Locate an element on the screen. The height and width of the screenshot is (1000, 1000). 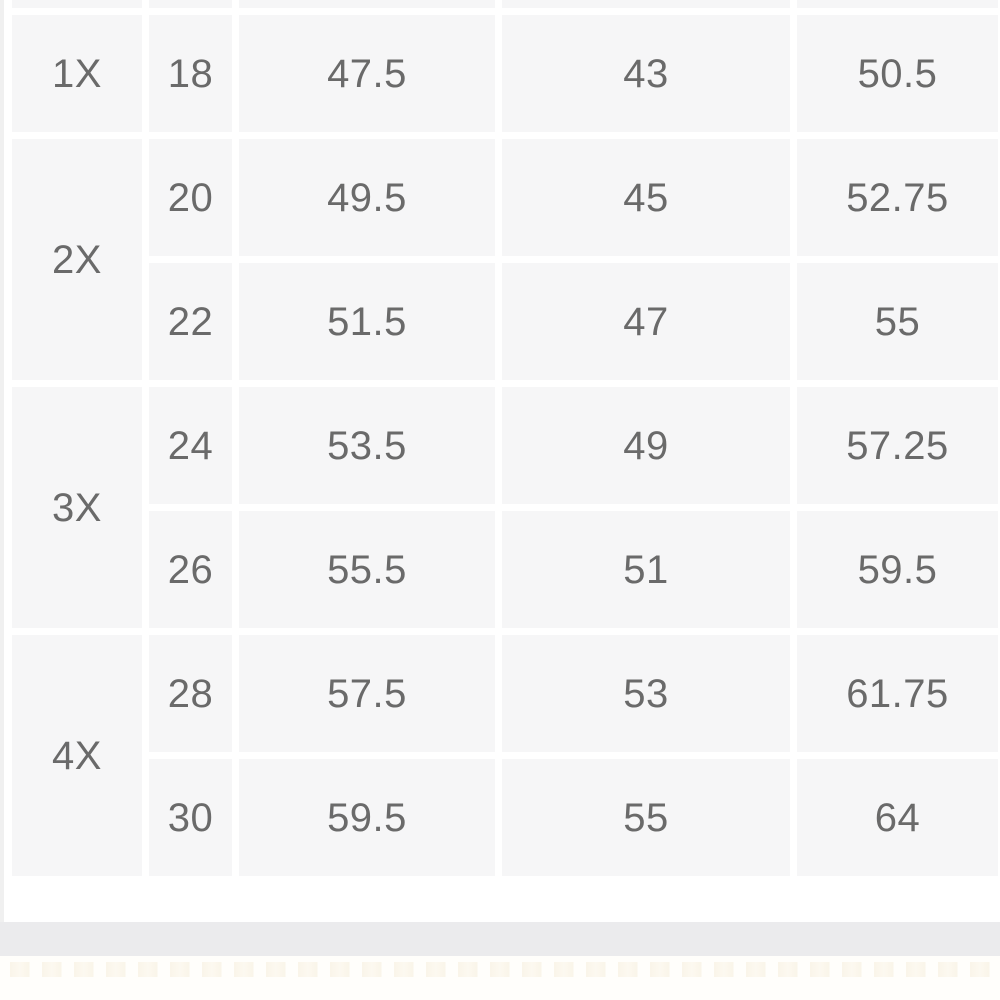
size-group-label: 3X is located at coordinates (77, 507).